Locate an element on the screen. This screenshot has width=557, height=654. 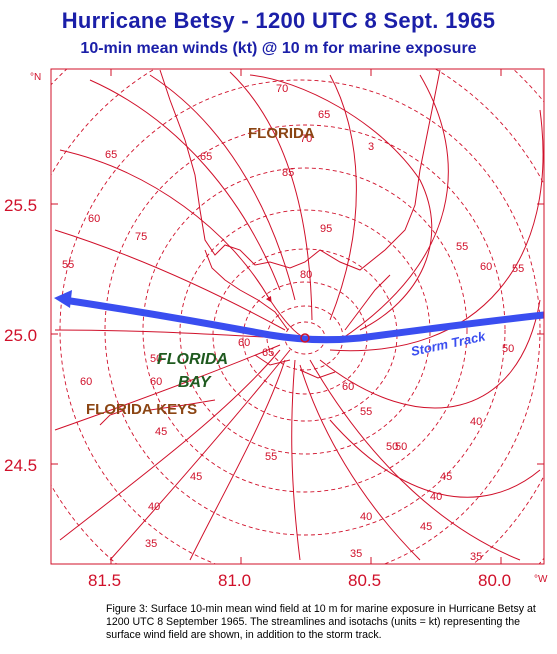
storm-track-arrowhead is located at coordinates (63, 299).